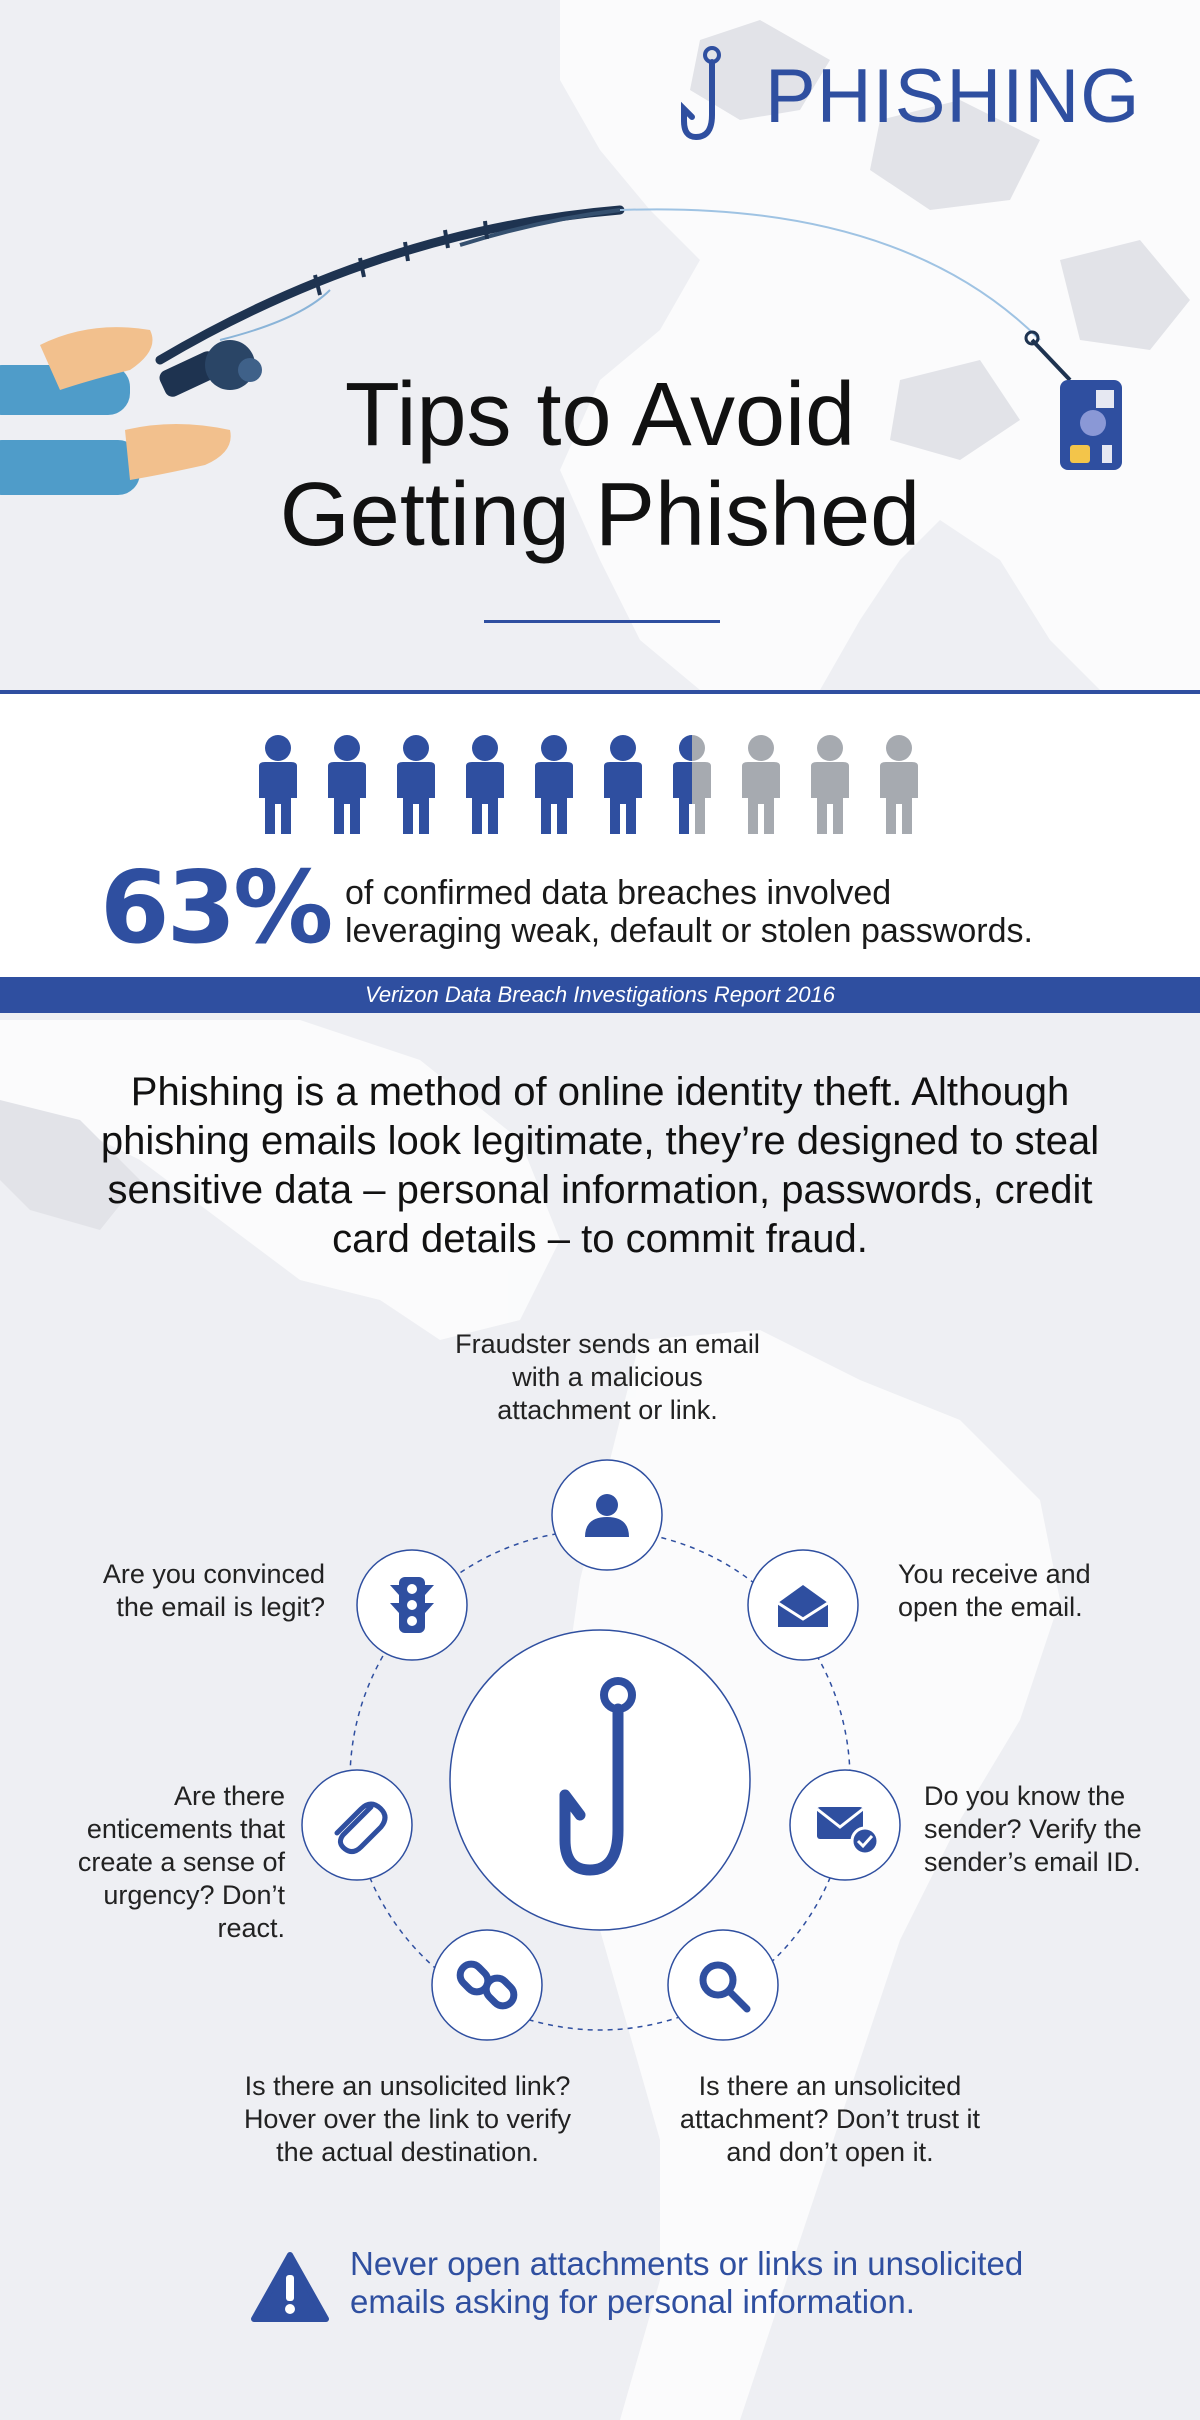  Describe the element at coordinates (600, 515) in the screenshot. I see `hero-title-line2: Getting Phished` at that location.